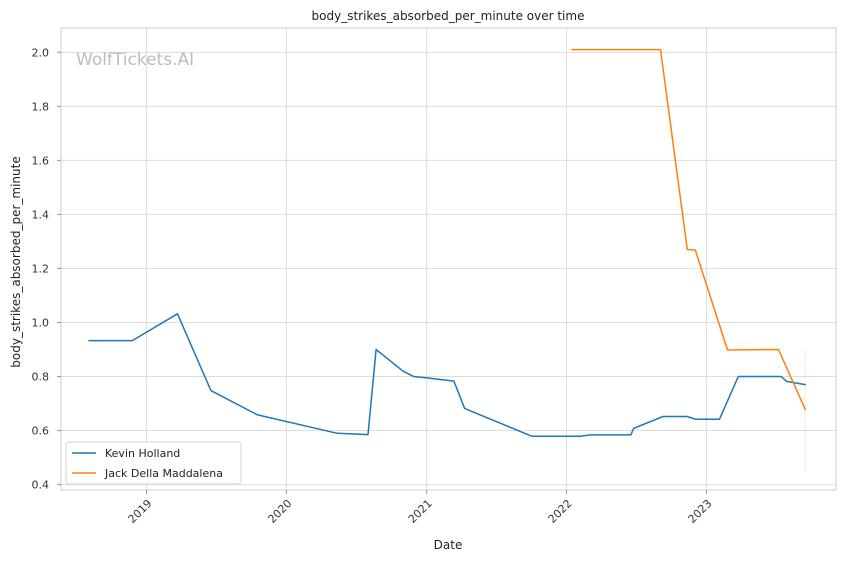 The height and width of the screenshot is (561, 844). What do you see at coordinates (163, 473) in the screenshot?
I see `legend-label-2: Jack Della Maddalena` at bounding box center [163, 473].